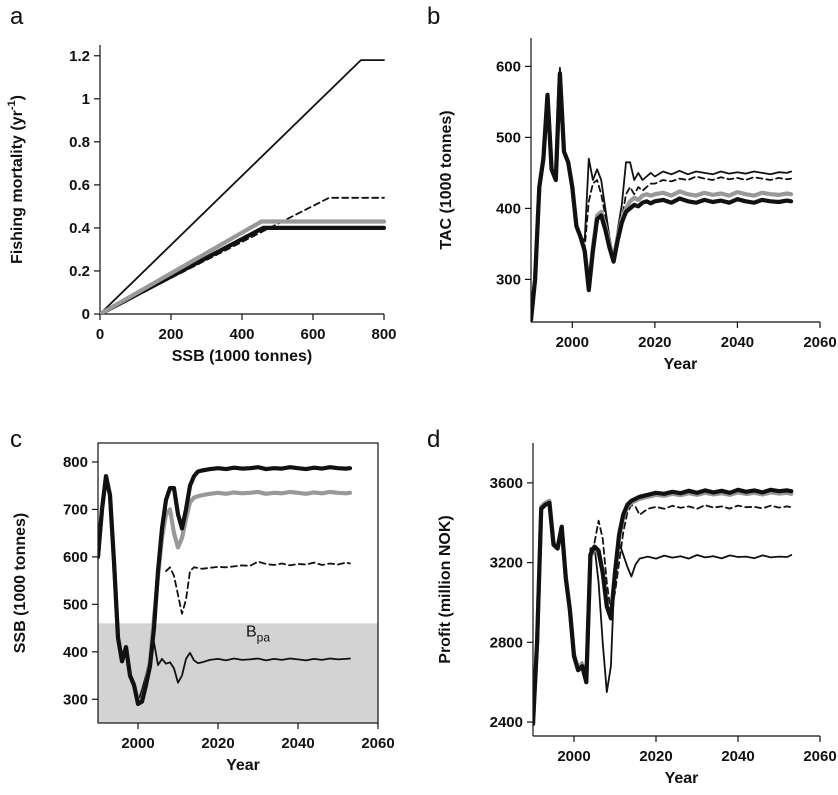 Image resolution: width=838 pixels, height=795 pixels. I want to click on y-tick-label: 800, so click(75, 462).